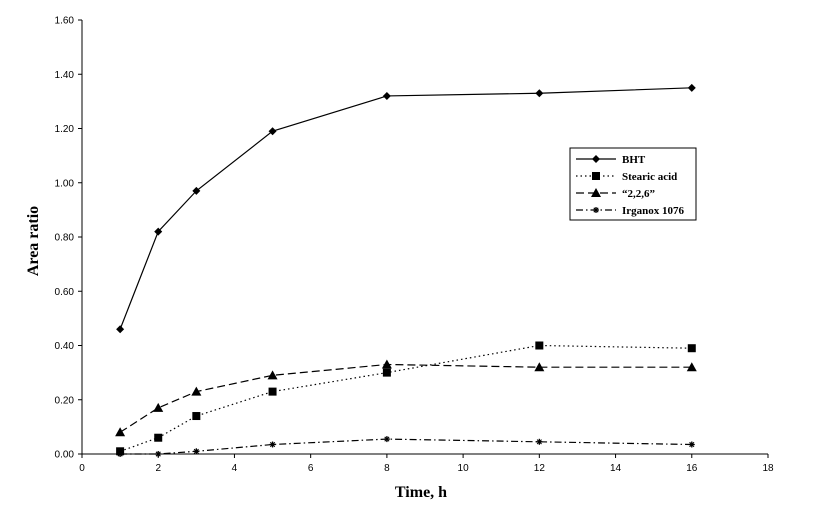 The image size is (819, 511). What do you see at coordinates (426, 464) in the screenshot?
I see `x-axis-ticks: 0 2 4 6 8 10 12 14 16 18` at bounding box center [426, 464].